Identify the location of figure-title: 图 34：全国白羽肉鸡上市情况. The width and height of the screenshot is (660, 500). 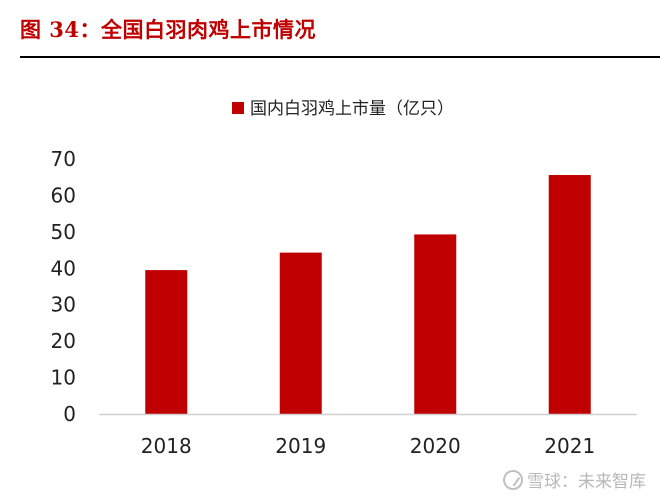
(168, 29).